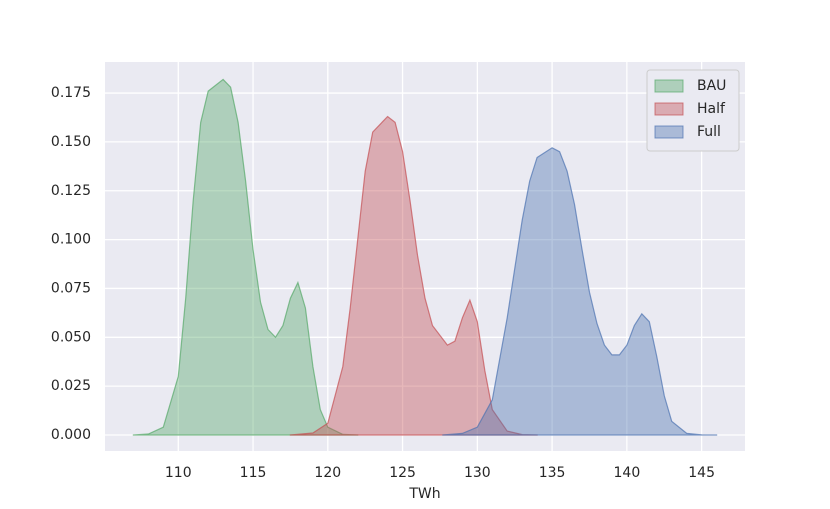 The image size is (830, 509). I want to click on y-tick-label: 0.150, so click(71, 142).